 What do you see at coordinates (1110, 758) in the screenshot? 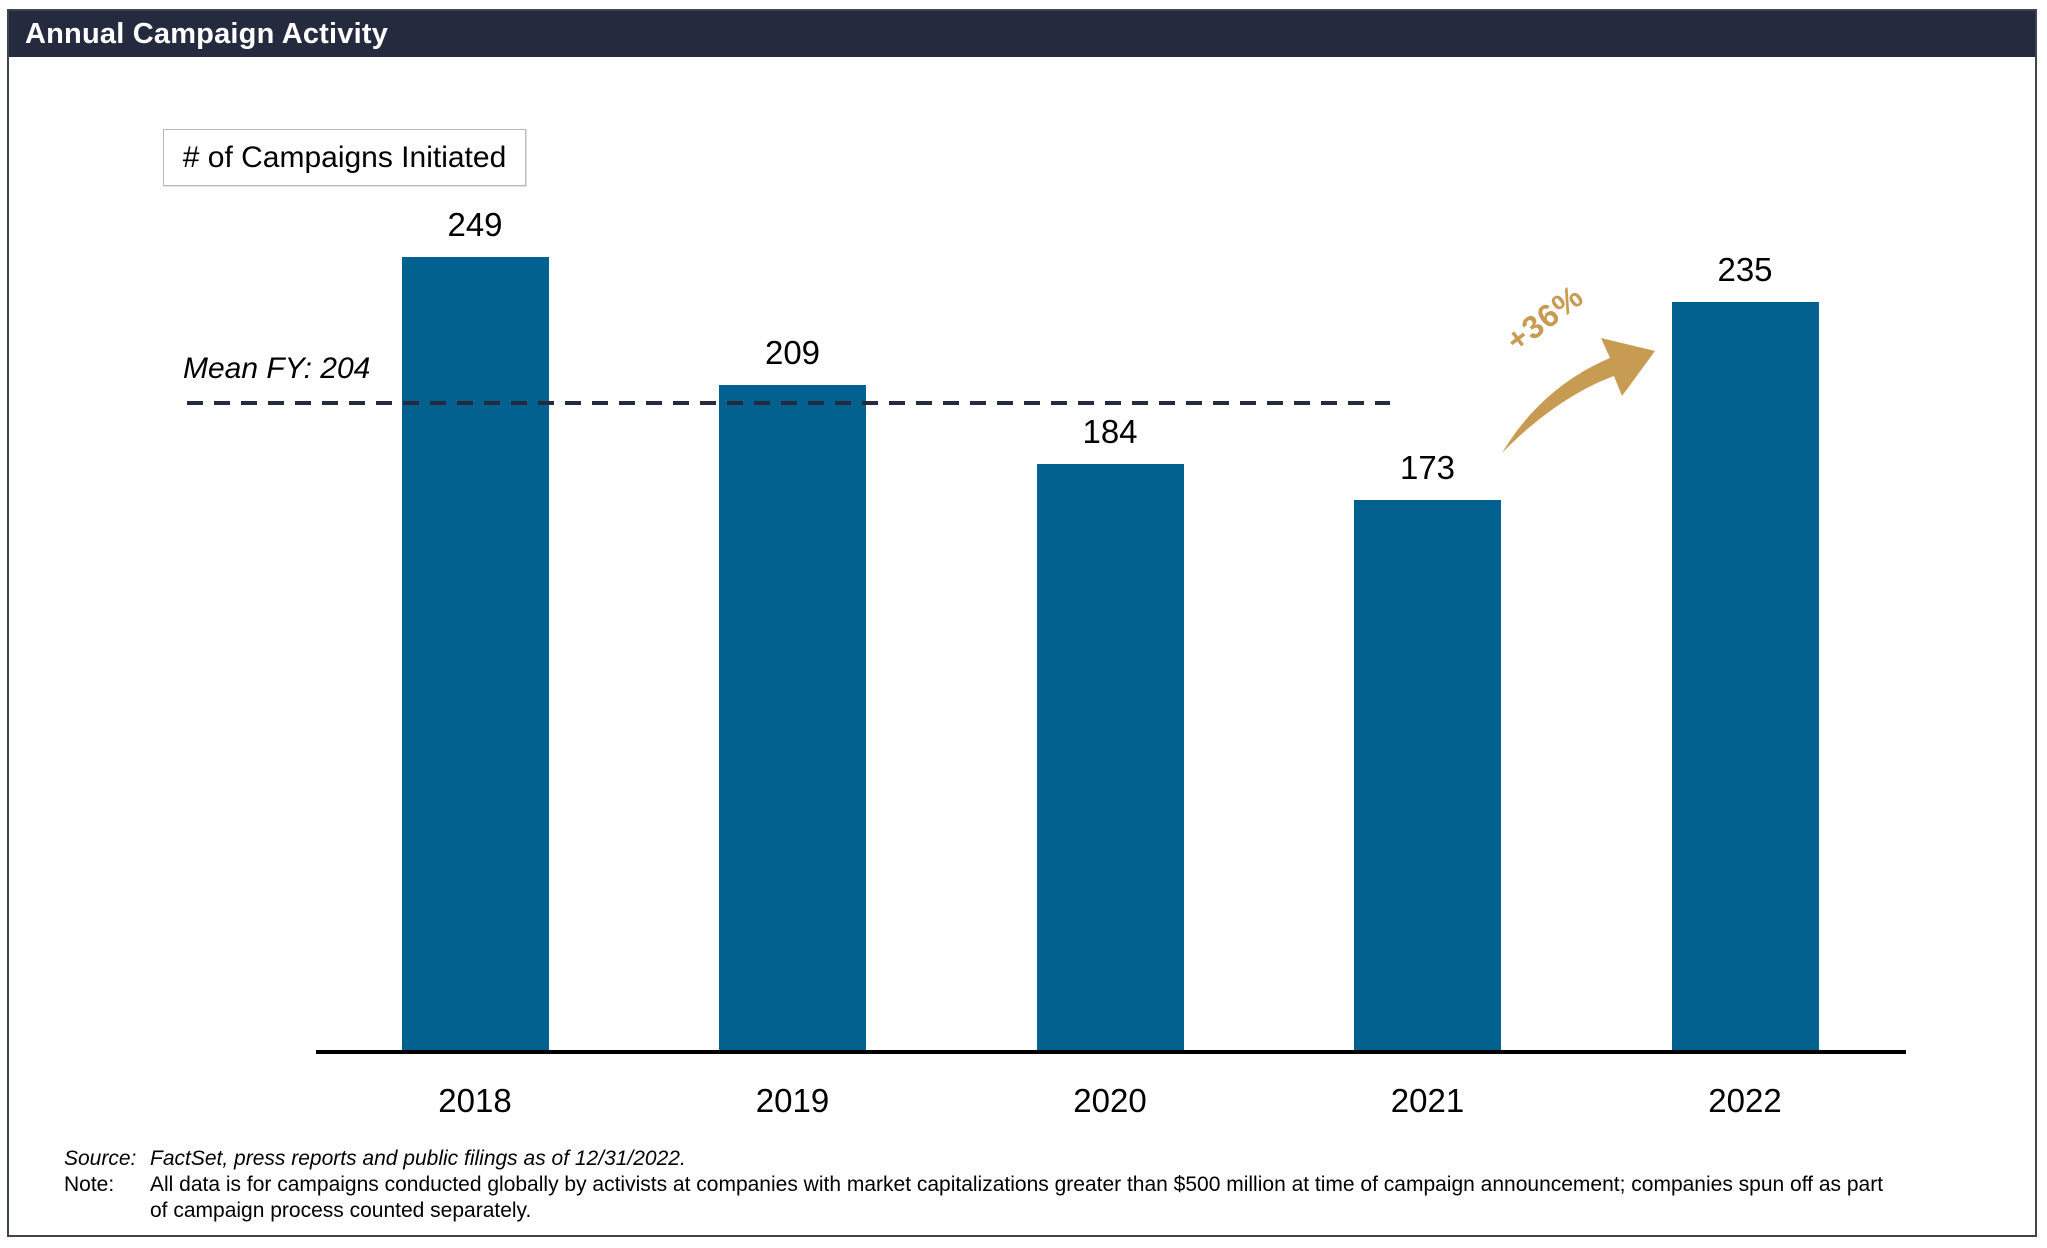
I see `bar-2020` at bounding box center [1110, 758].